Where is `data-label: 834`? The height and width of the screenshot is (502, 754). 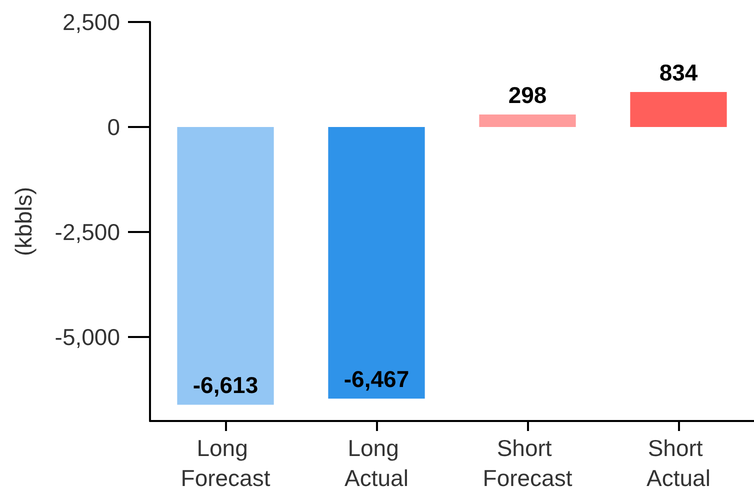
data-label: 834 is located at coordinates (678, 72).